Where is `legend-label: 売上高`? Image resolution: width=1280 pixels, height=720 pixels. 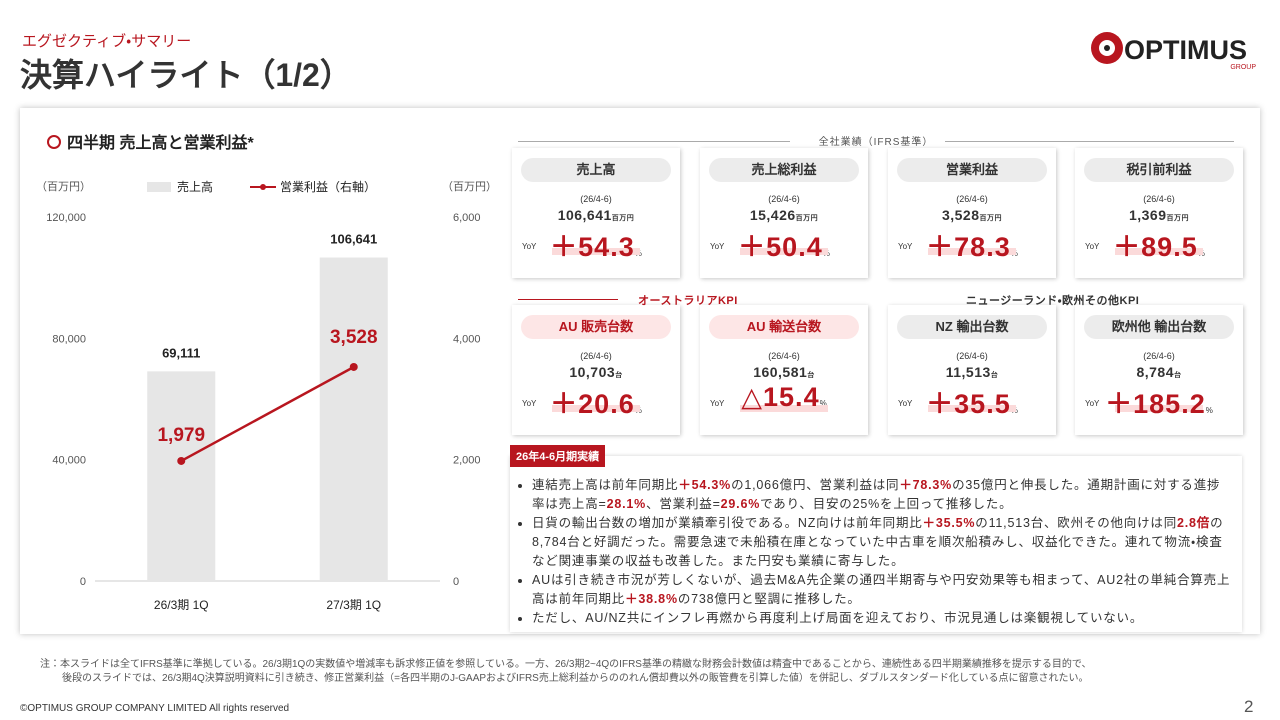 legend-label: 売上高 is located at coordinates (195, 186).